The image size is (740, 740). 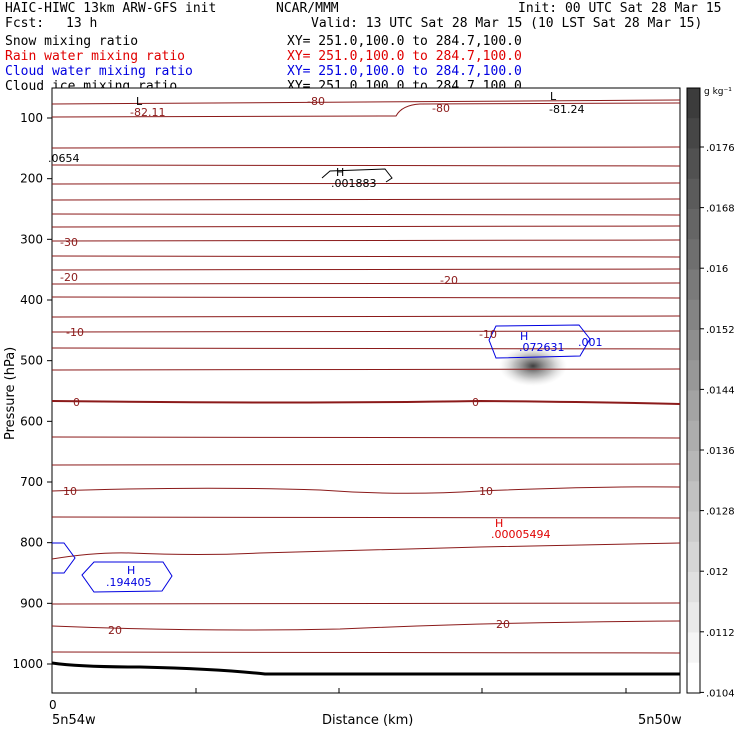 What do you see at coordinates (31, 300) in the screenshot?
I see `y-tick-label-400: 400` at bounding box center [31, 300].